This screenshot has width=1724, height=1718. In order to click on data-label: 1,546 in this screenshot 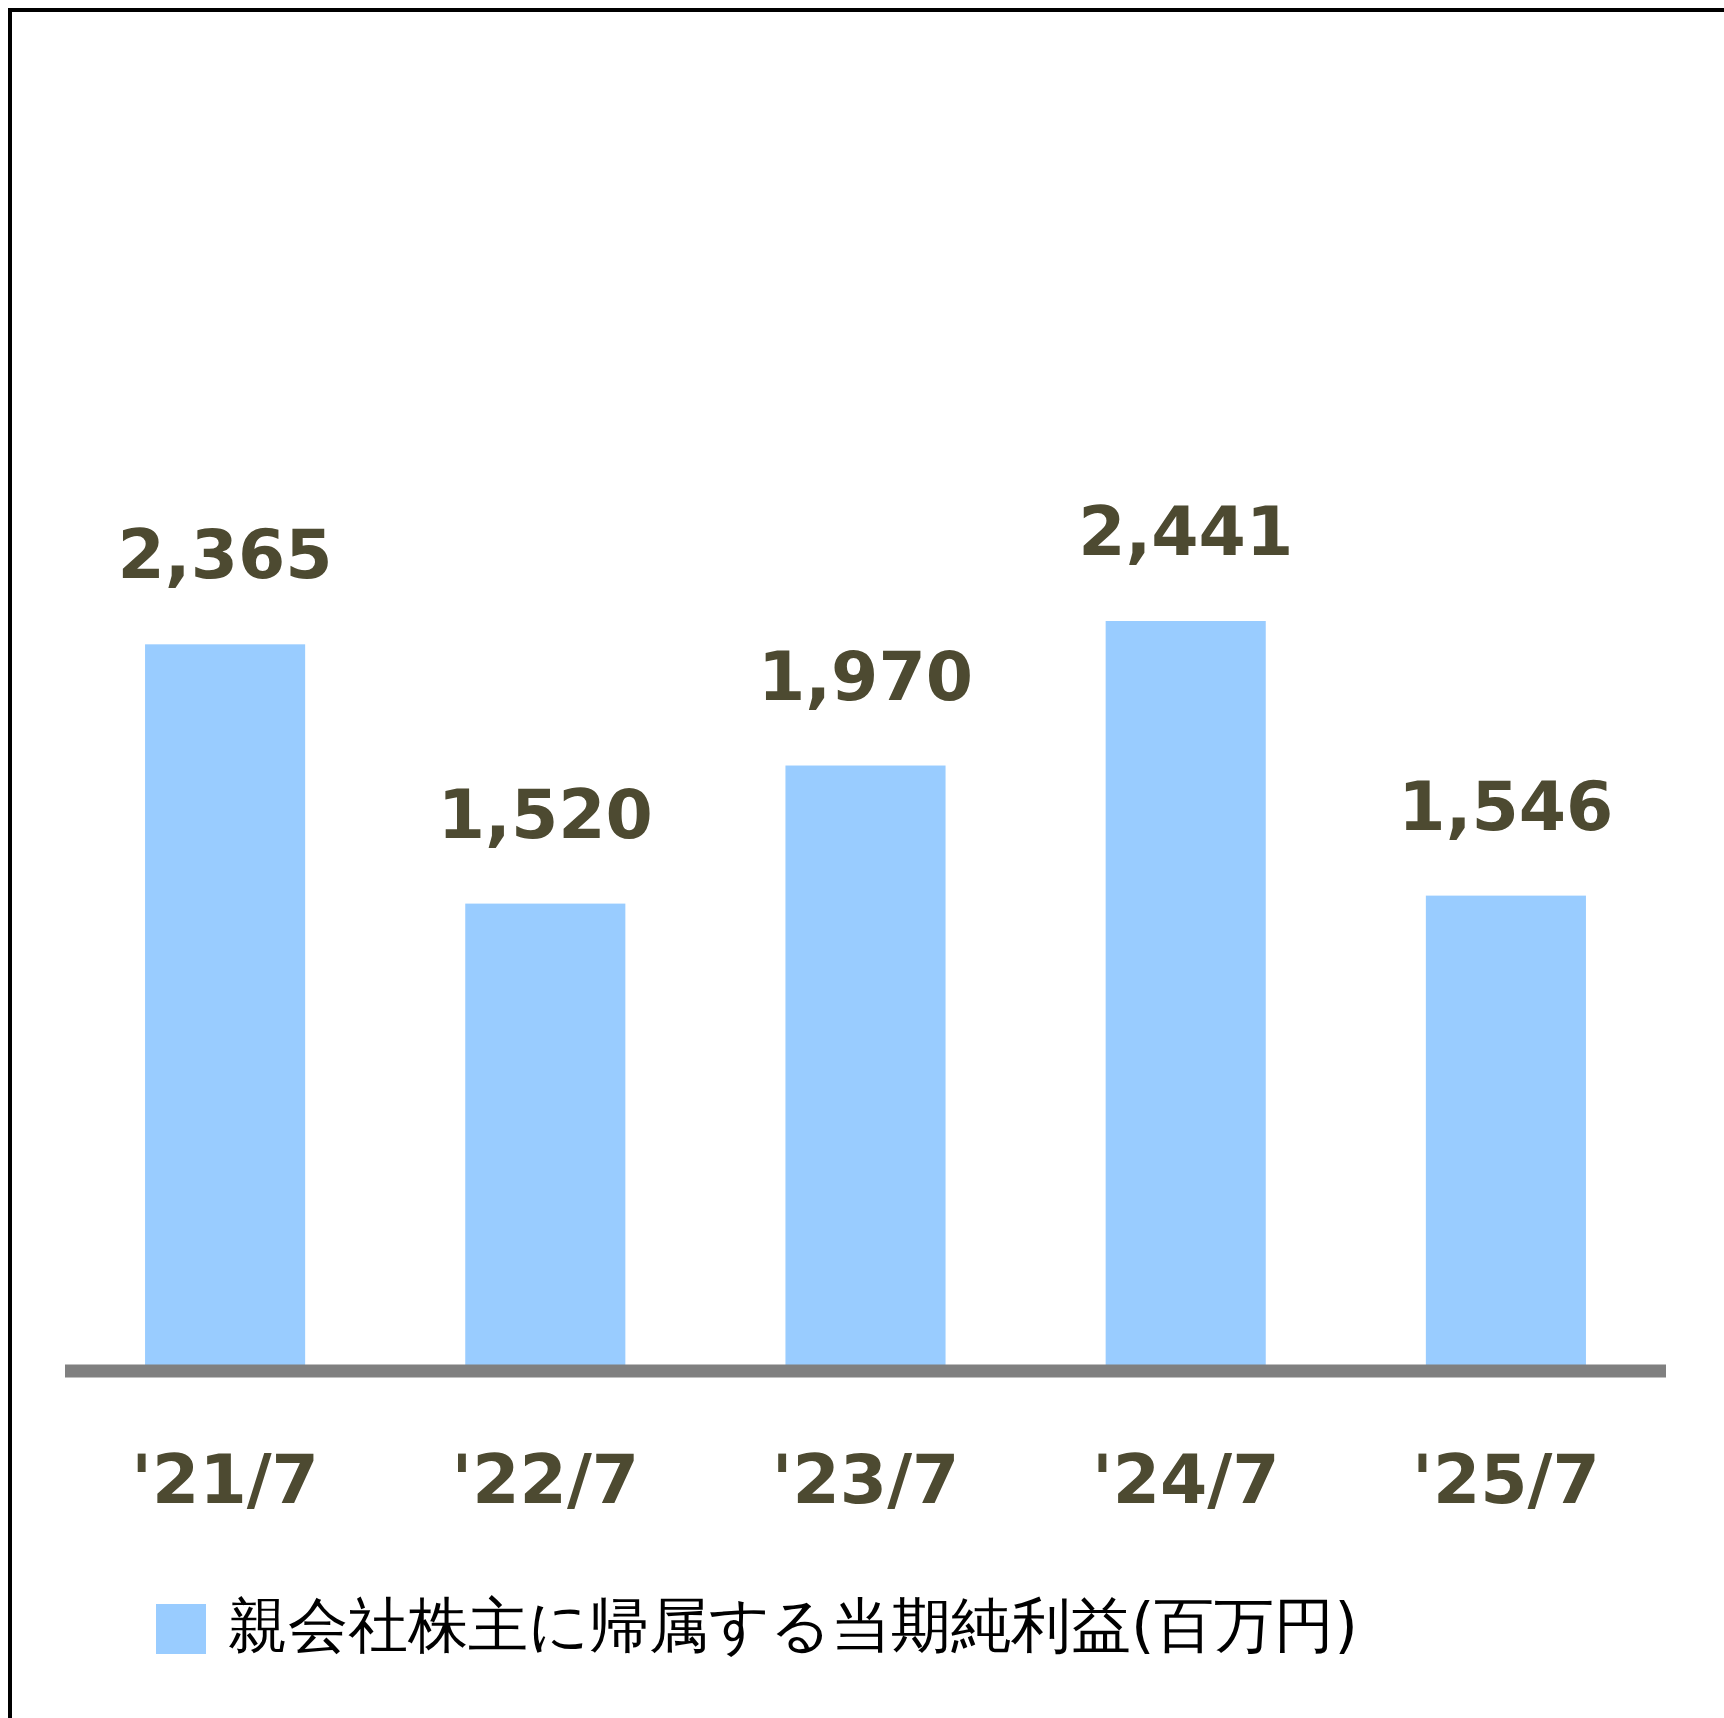, I will do `click(1506, 806)`.